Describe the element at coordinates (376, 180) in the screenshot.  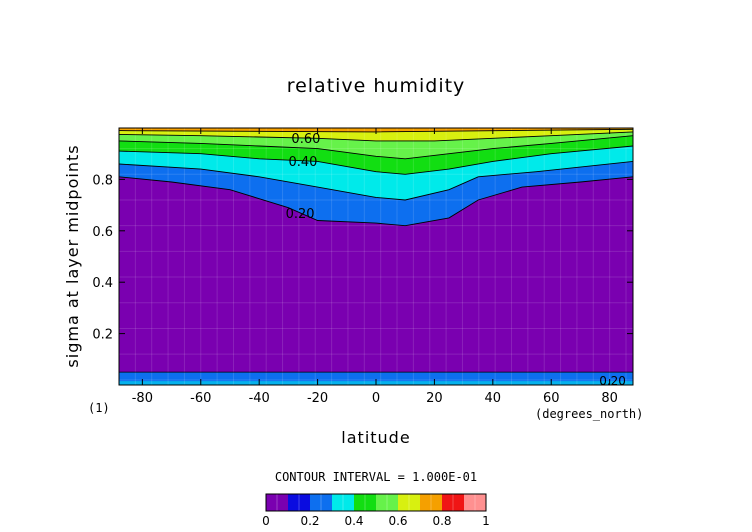
I see `contour-line-0.3` at that location.